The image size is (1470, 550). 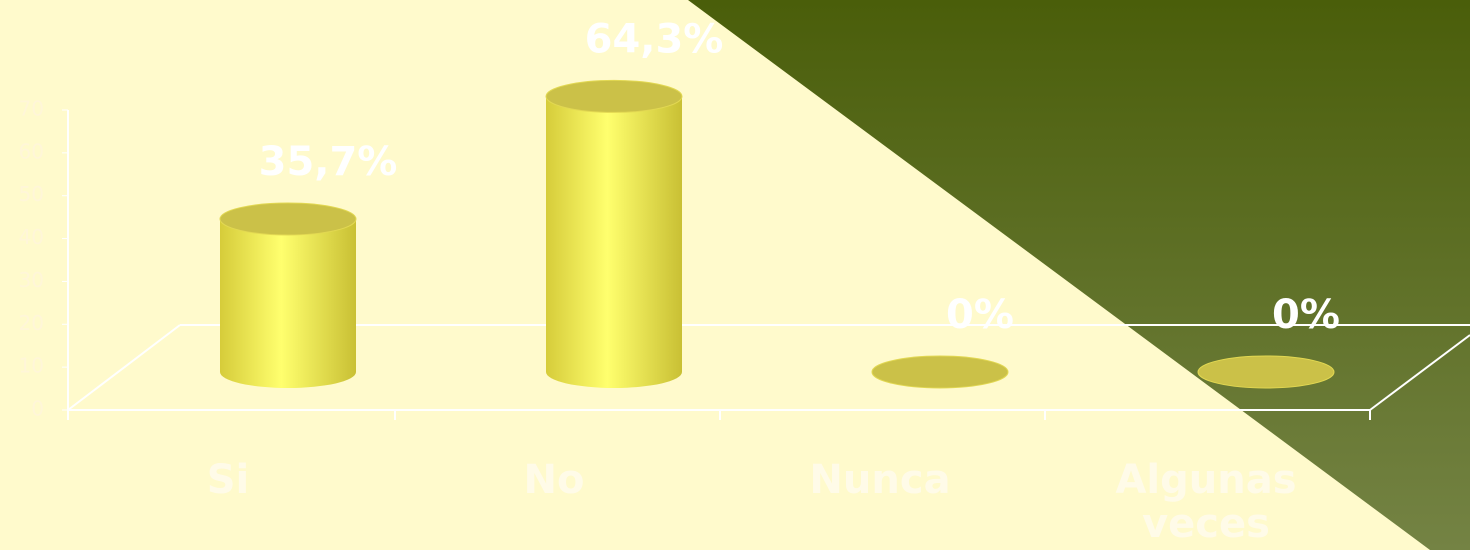 I want to click on value-label: 64,3%, so click(x=654, y=39).